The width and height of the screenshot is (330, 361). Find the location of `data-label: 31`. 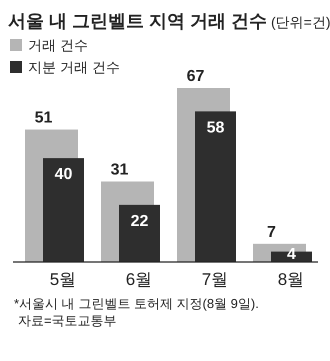

data-label: 31 is located at coordinates (119, 169).